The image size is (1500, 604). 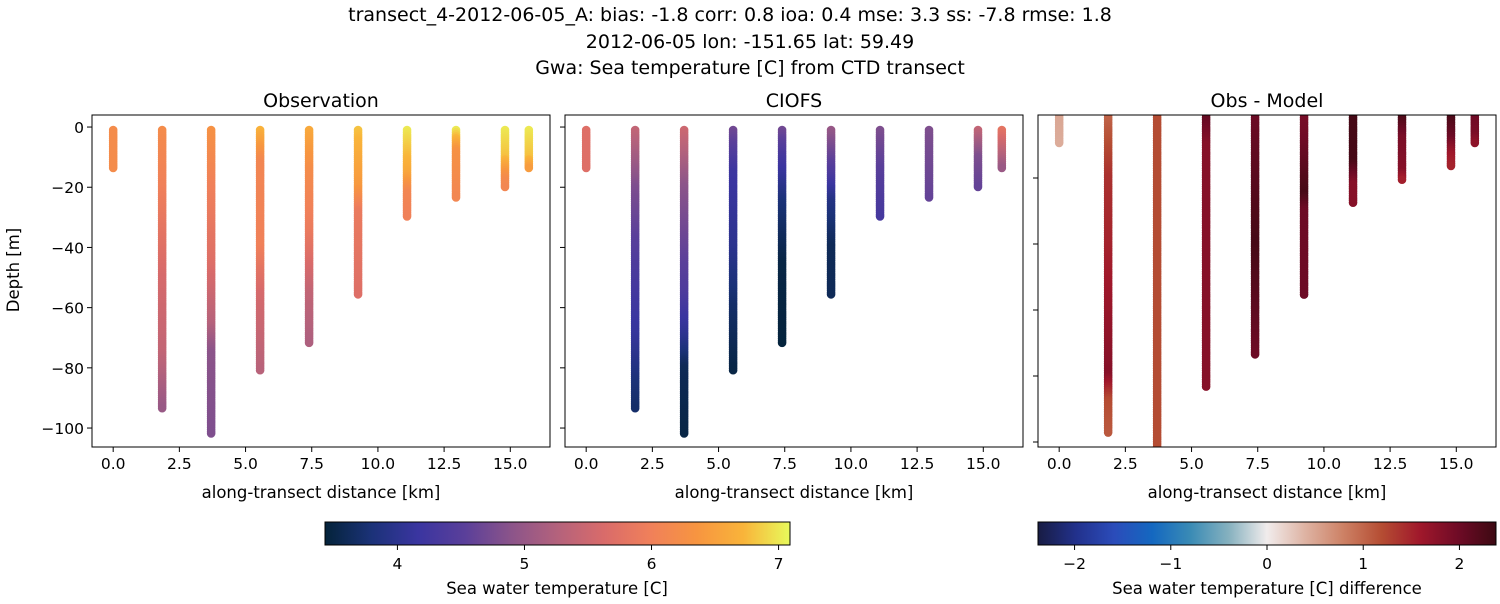 What do you see at coordinates (1267, 588) in the screenshot?
I see `colorbar-label-difference: Sea water temperature [C] difference` at bounding box center [1267, 588].